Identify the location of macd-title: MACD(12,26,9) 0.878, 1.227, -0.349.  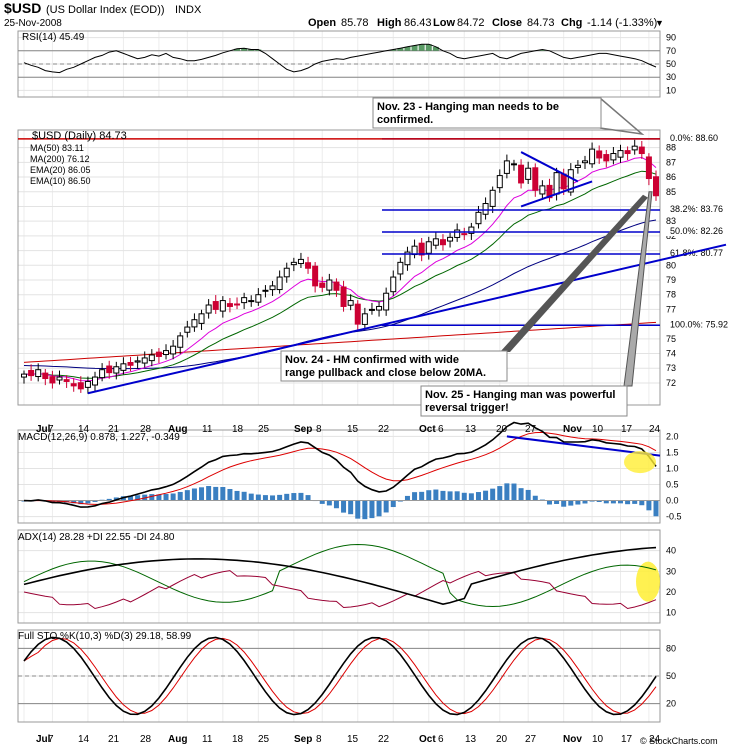
(99, 437).